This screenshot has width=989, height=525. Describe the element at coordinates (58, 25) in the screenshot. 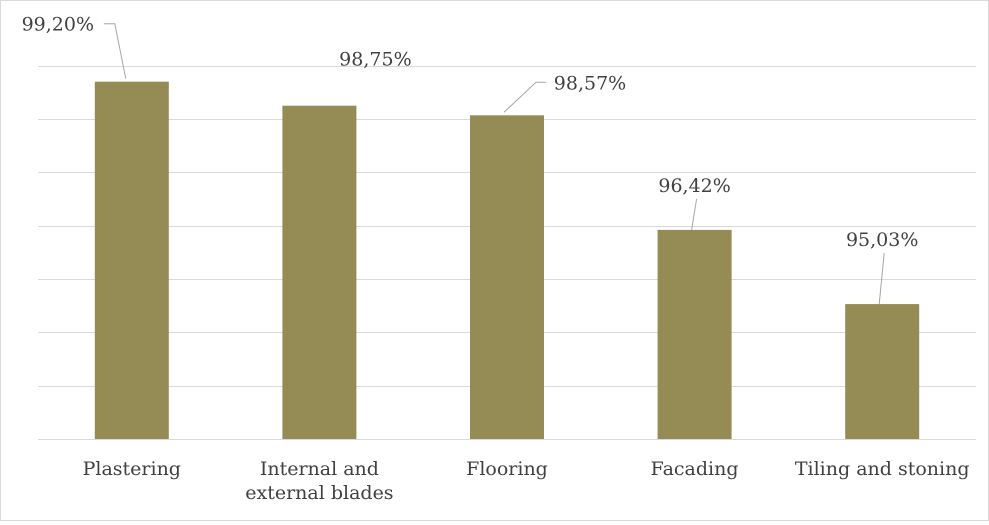

I see `data-label-0: 99,20%` at that location.